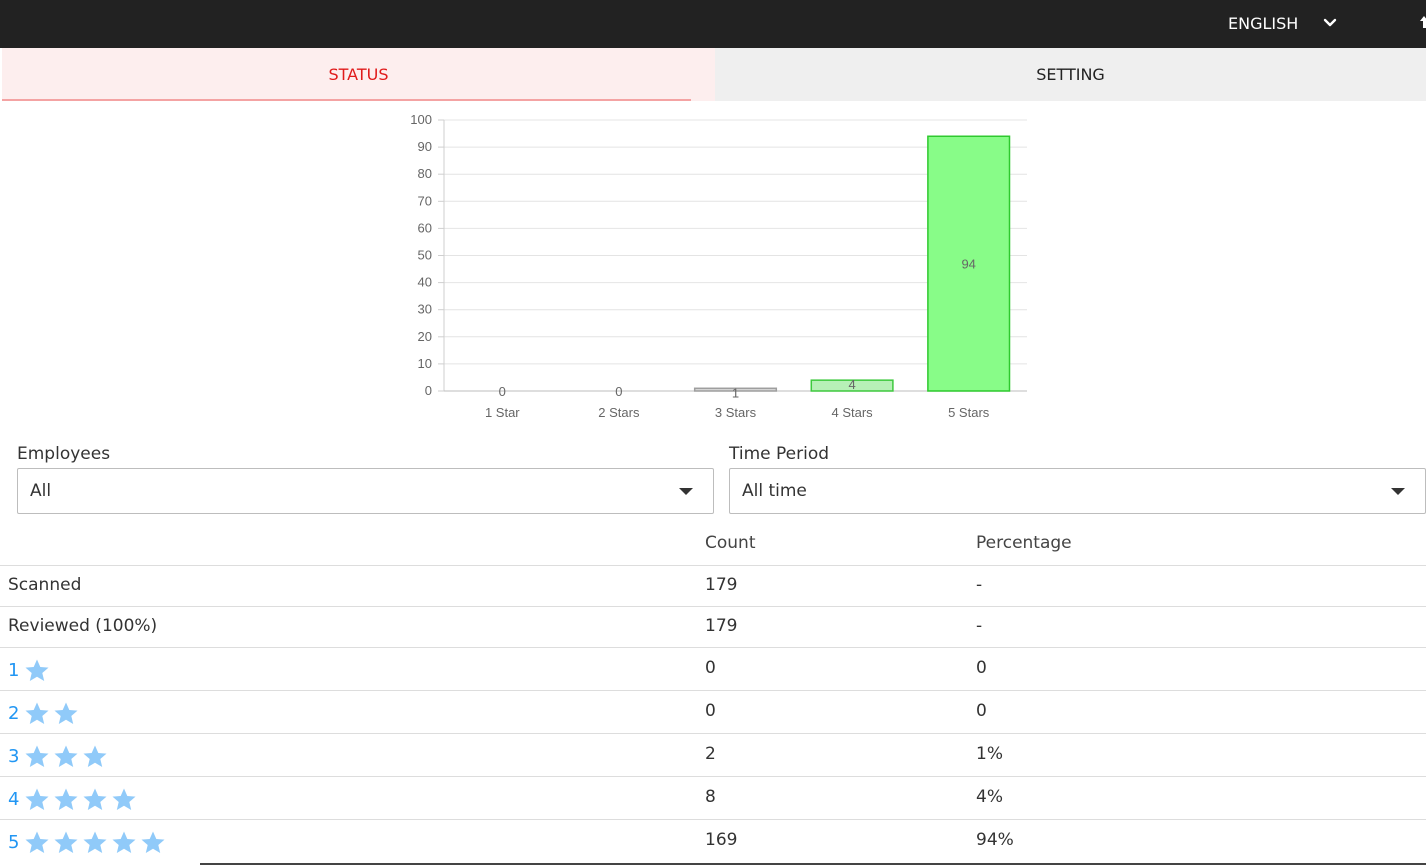  I want to click on table-header: Count Percentage, so click(713, 544).